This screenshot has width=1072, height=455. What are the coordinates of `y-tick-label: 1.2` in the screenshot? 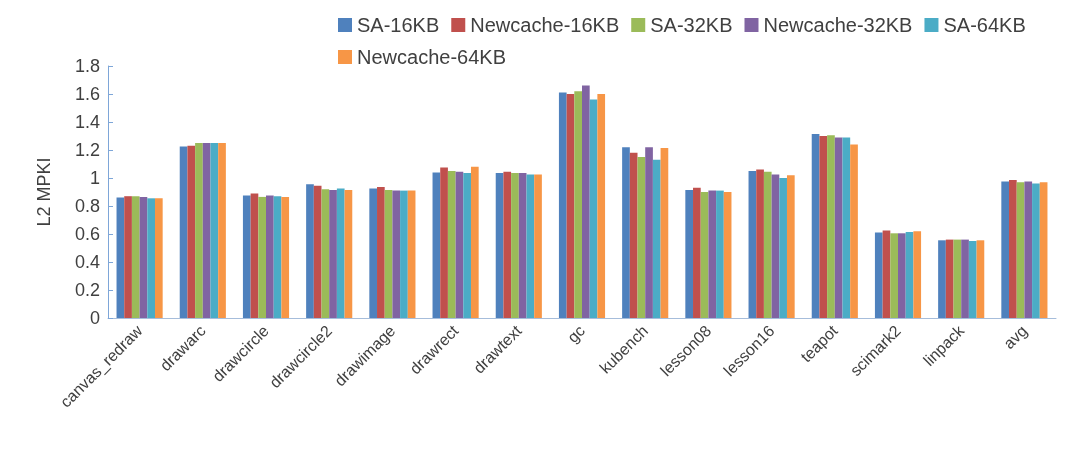 It's located at (87, 150).